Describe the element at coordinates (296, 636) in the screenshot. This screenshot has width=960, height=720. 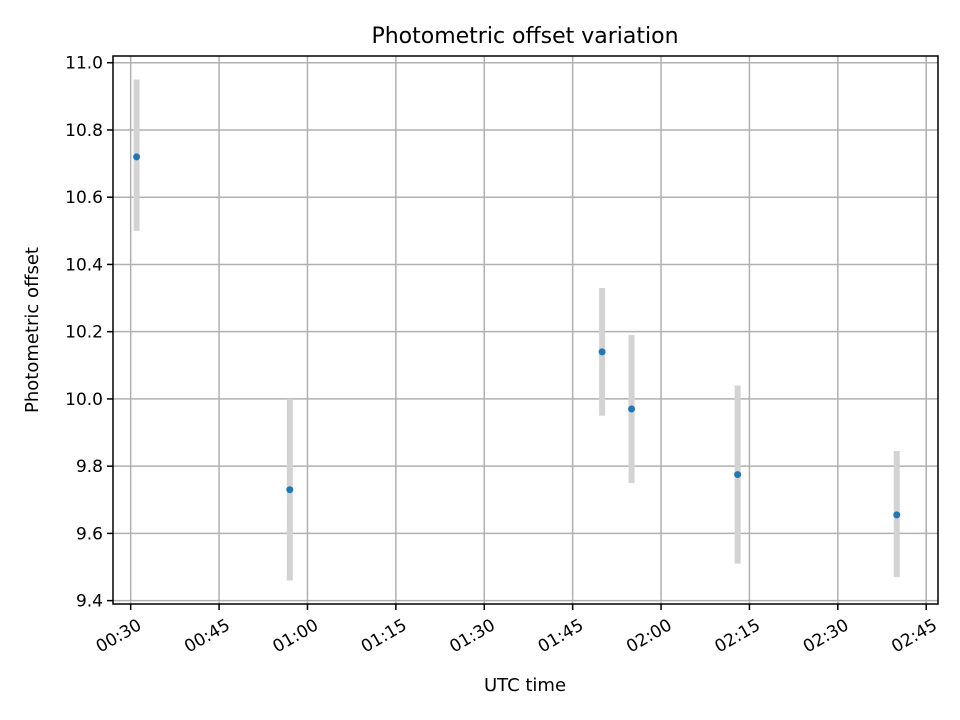
I see `x-tick-label: 01:00` at that location.